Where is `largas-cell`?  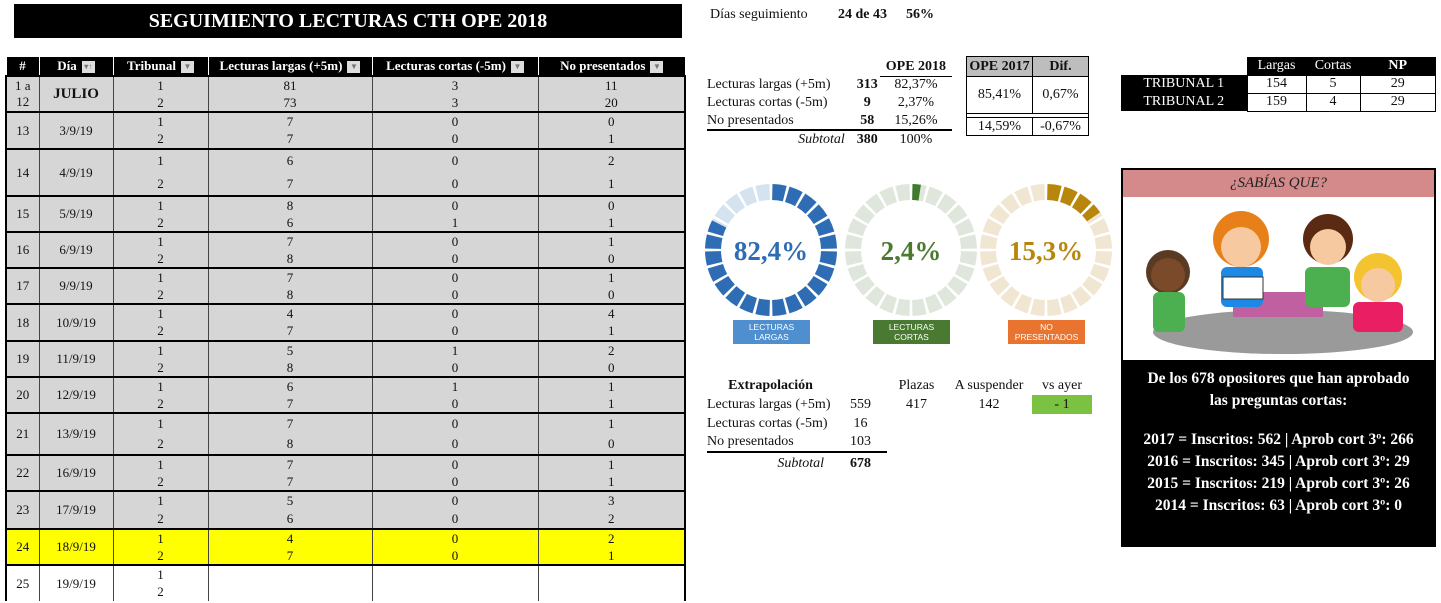 largas-cell is located at coordinates (289, 592).